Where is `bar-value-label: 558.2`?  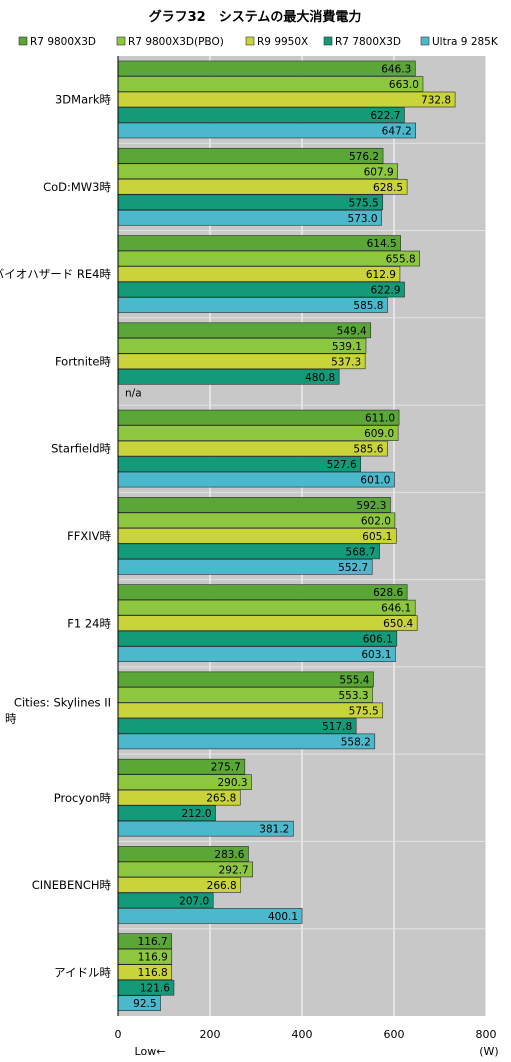 bar-value-label: 558.2 is located at coordinates (356, 742).